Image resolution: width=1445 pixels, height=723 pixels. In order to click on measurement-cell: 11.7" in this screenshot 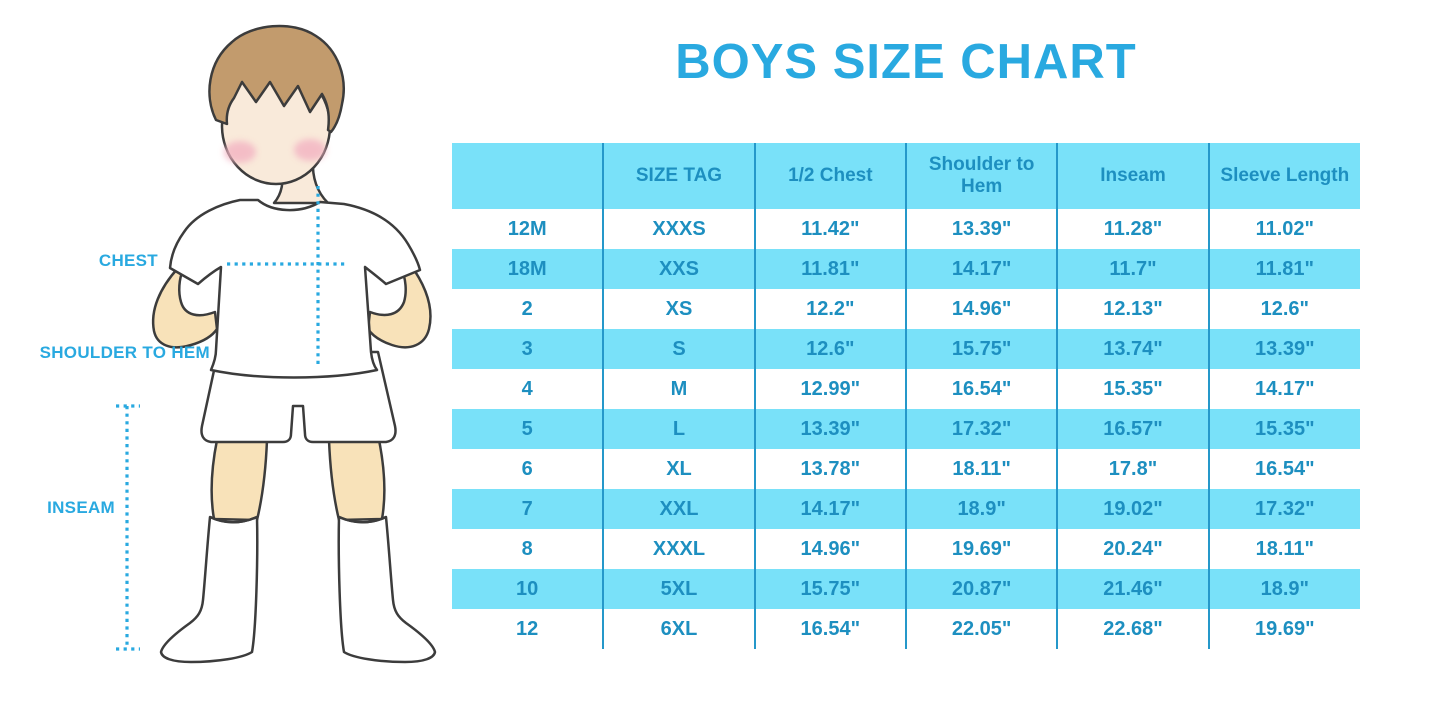, I will do `click(1132, 269)`.